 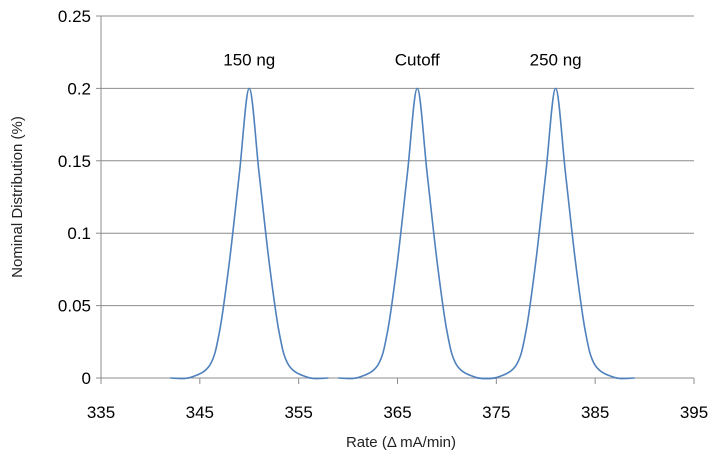 What do you see at coordinates (298, 412) in the screenshot?
I see `x-tick-label: 355` at bounding box center [298, 412].